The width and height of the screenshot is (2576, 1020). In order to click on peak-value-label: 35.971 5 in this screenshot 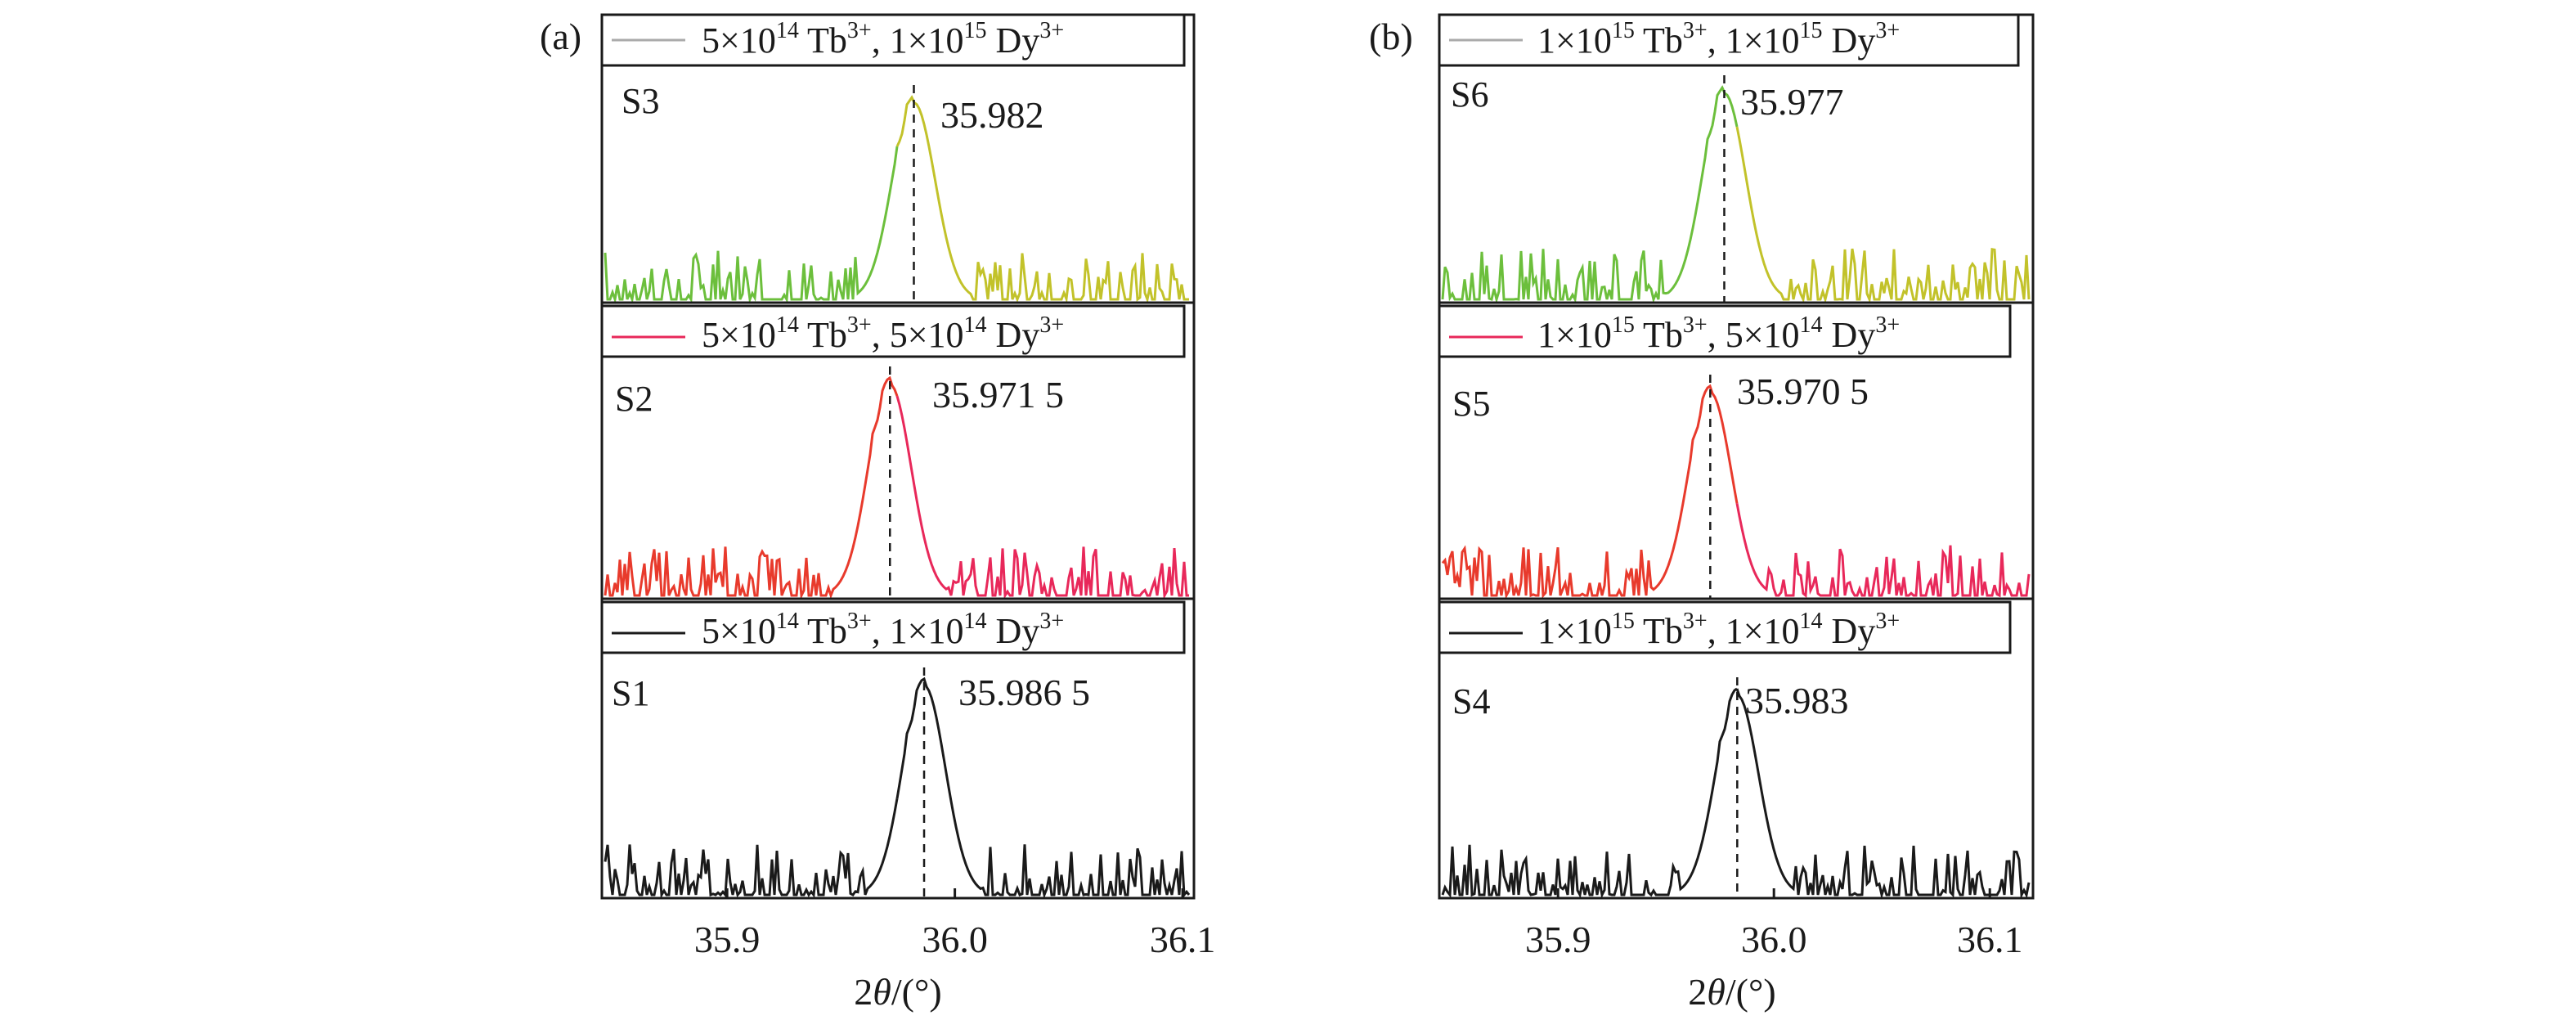, I will do `click(998, 395)`.